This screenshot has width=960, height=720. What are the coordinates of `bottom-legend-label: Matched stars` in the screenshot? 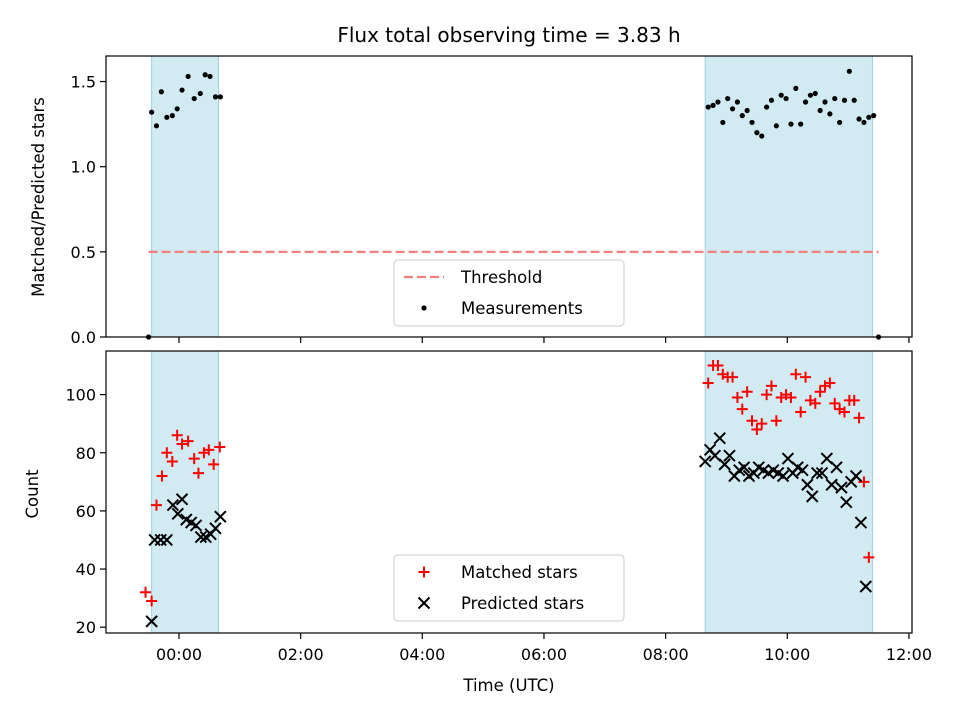 It's located at (519, 572).